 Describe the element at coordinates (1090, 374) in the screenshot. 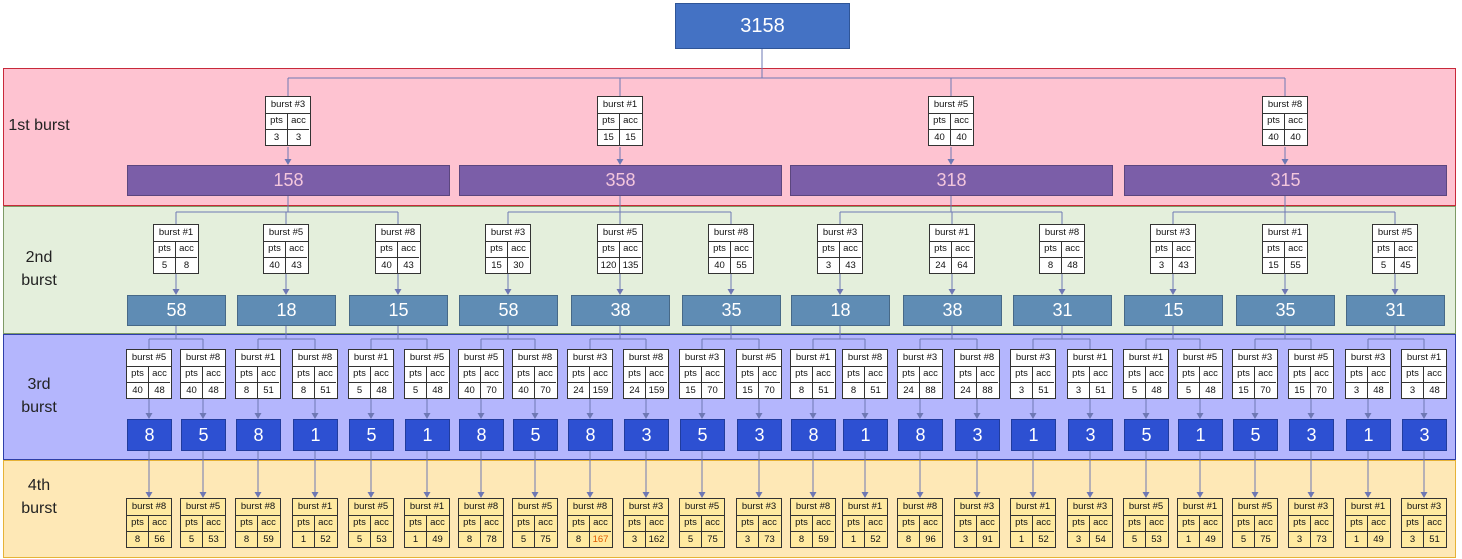

I see `burst-card: burst #1 pts acc 3 51` at that location.